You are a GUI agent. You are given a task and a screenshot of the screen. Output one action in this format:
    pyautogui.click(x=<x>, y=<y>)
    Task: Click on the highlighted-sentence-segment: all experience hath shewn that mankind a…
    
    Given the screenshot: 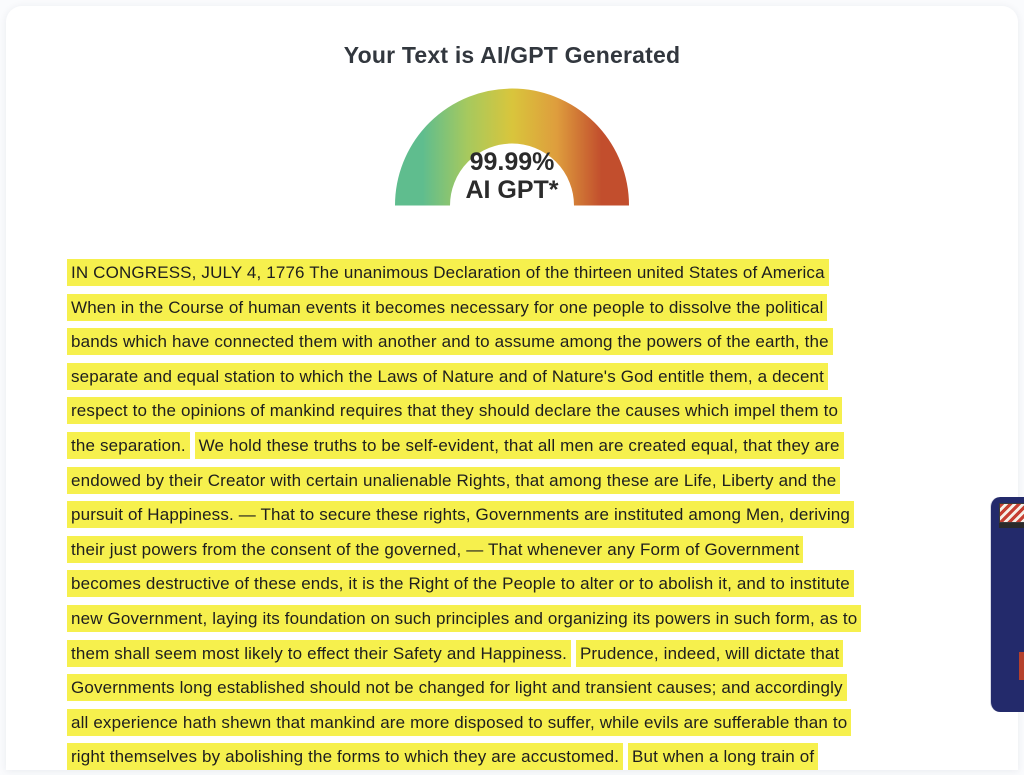 What is the action you would take?
    pyautogui.click(x=459, y=722)
    